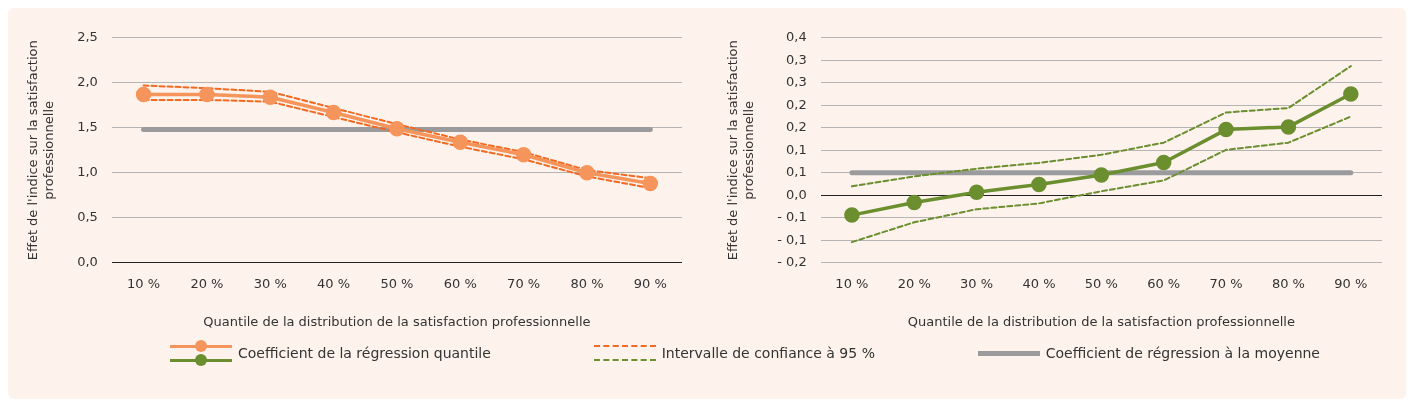 The width and height of the screenshot is (1414, 407). I want to click on legend-label: Coefficient de la régression quantile, so click(364, 353).